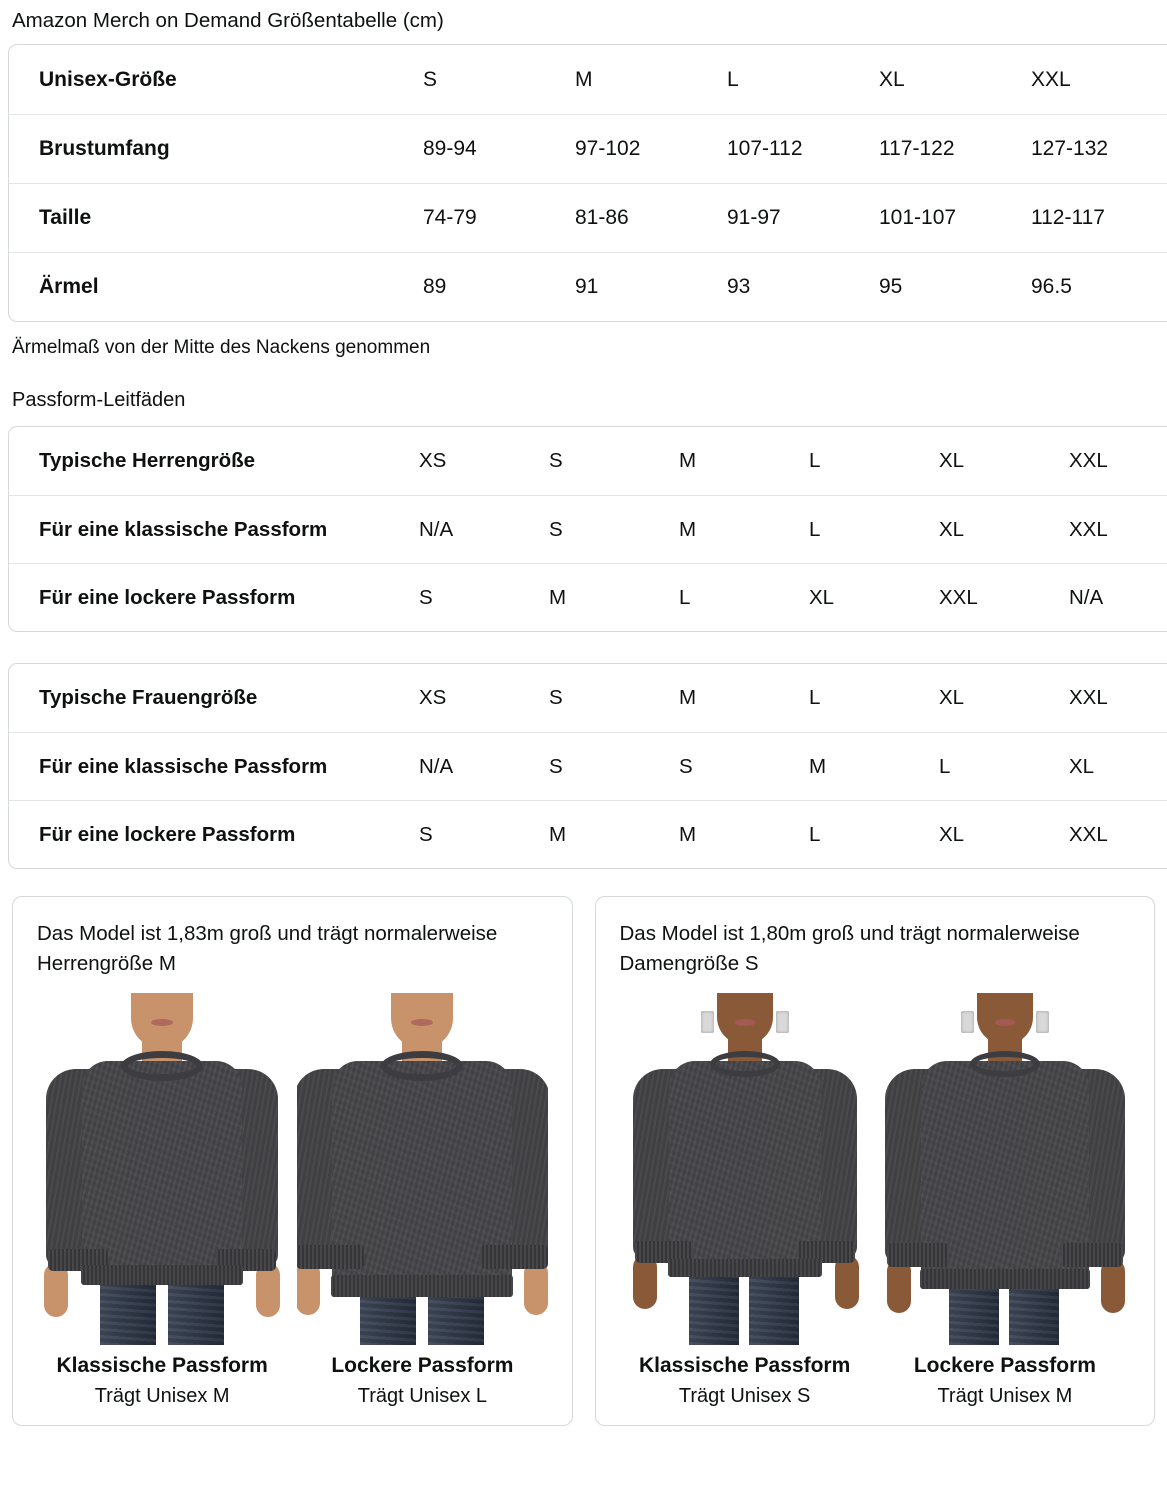  What do you see at coordinates (213, 529) in the screenshot?
I see `row-header: Für eine klassische Passform` at bounding box center [213, 529].